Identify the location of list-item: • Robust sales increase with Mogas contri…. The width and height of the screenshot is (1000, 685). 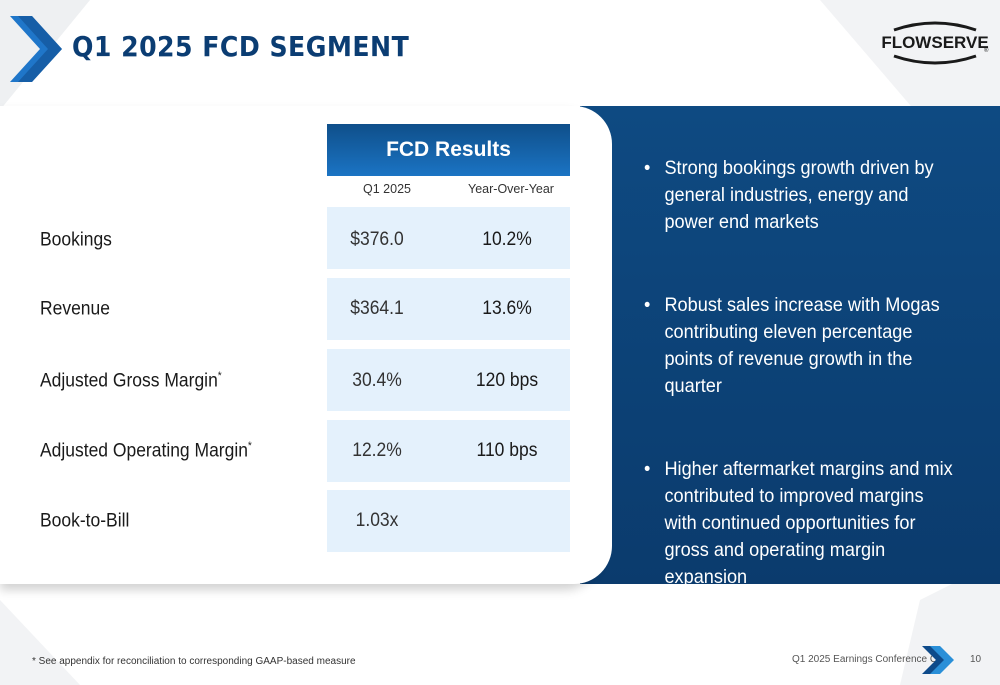
(792, 345).